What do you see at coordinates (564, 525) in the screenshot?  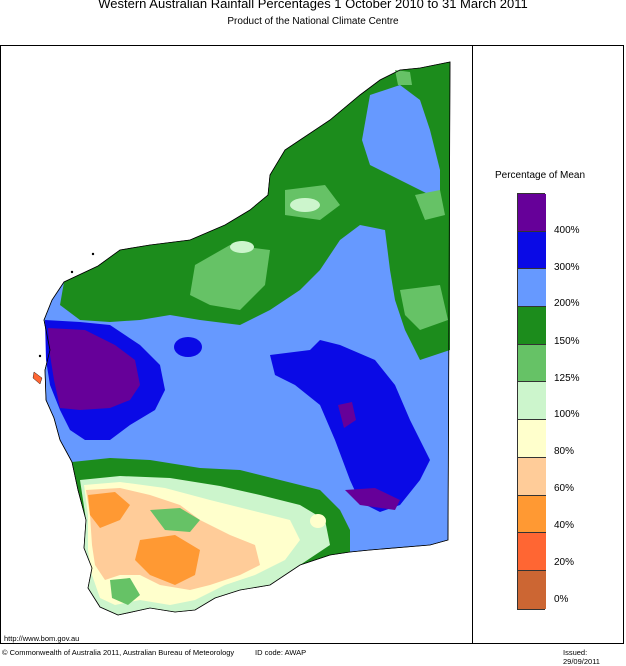 I see `legend-label-40: 40%` at bounding box center [564, 525].